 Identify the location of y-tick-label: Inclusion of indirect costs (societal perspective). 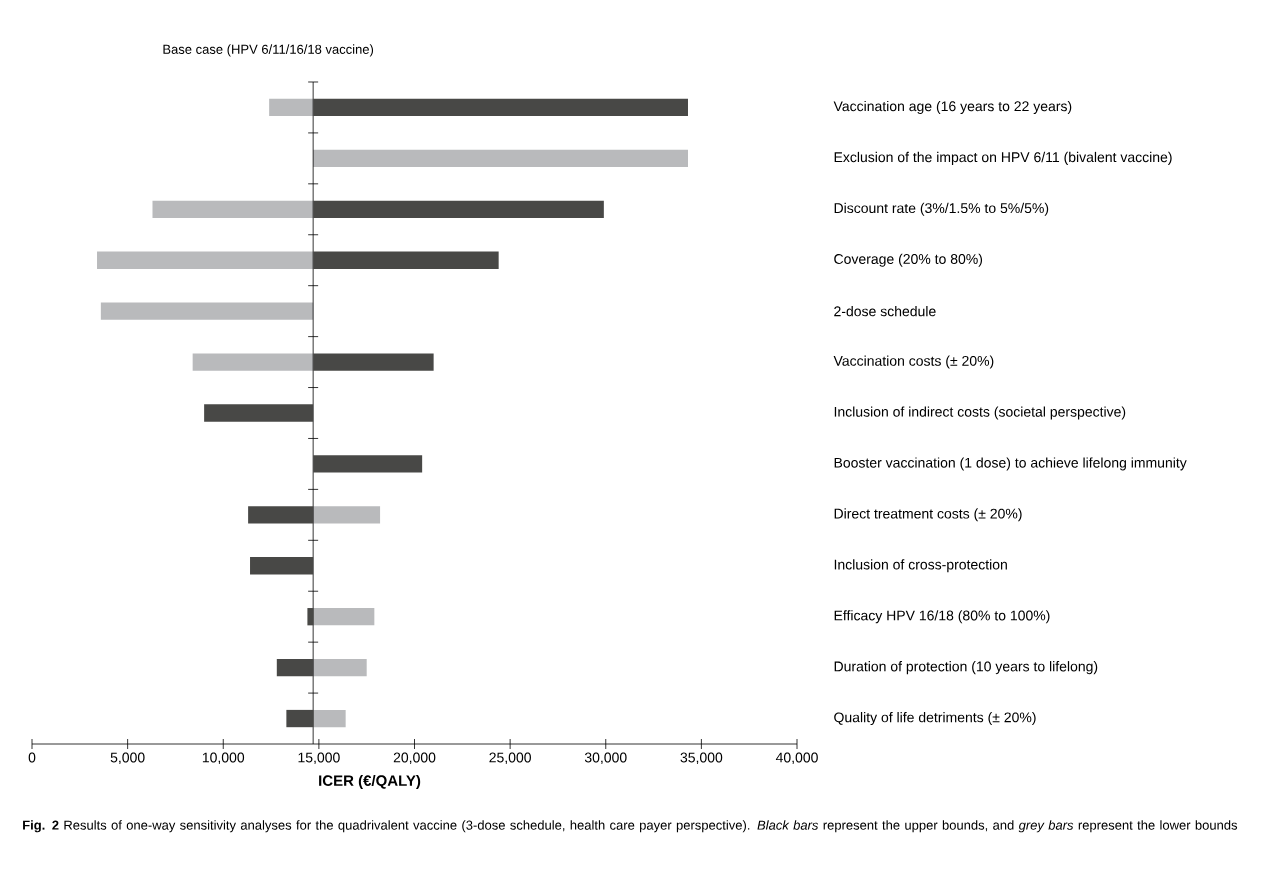
(980, 413).